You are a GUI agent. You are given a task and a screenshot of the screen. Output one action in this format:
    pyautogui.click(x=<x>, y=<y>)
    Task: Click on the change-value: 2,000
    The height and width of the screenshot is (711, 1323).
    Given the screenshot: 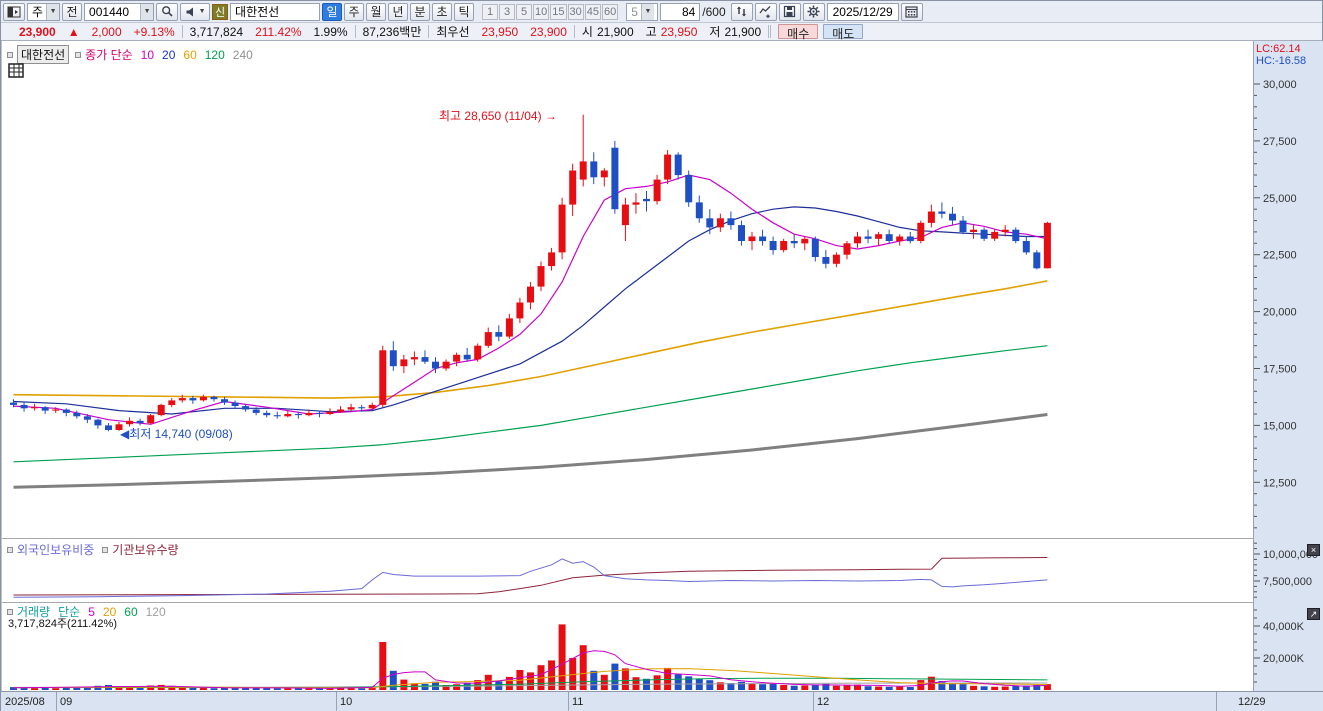 What is the action you would take?
    pyautogui.click(x=106, y=31)
    